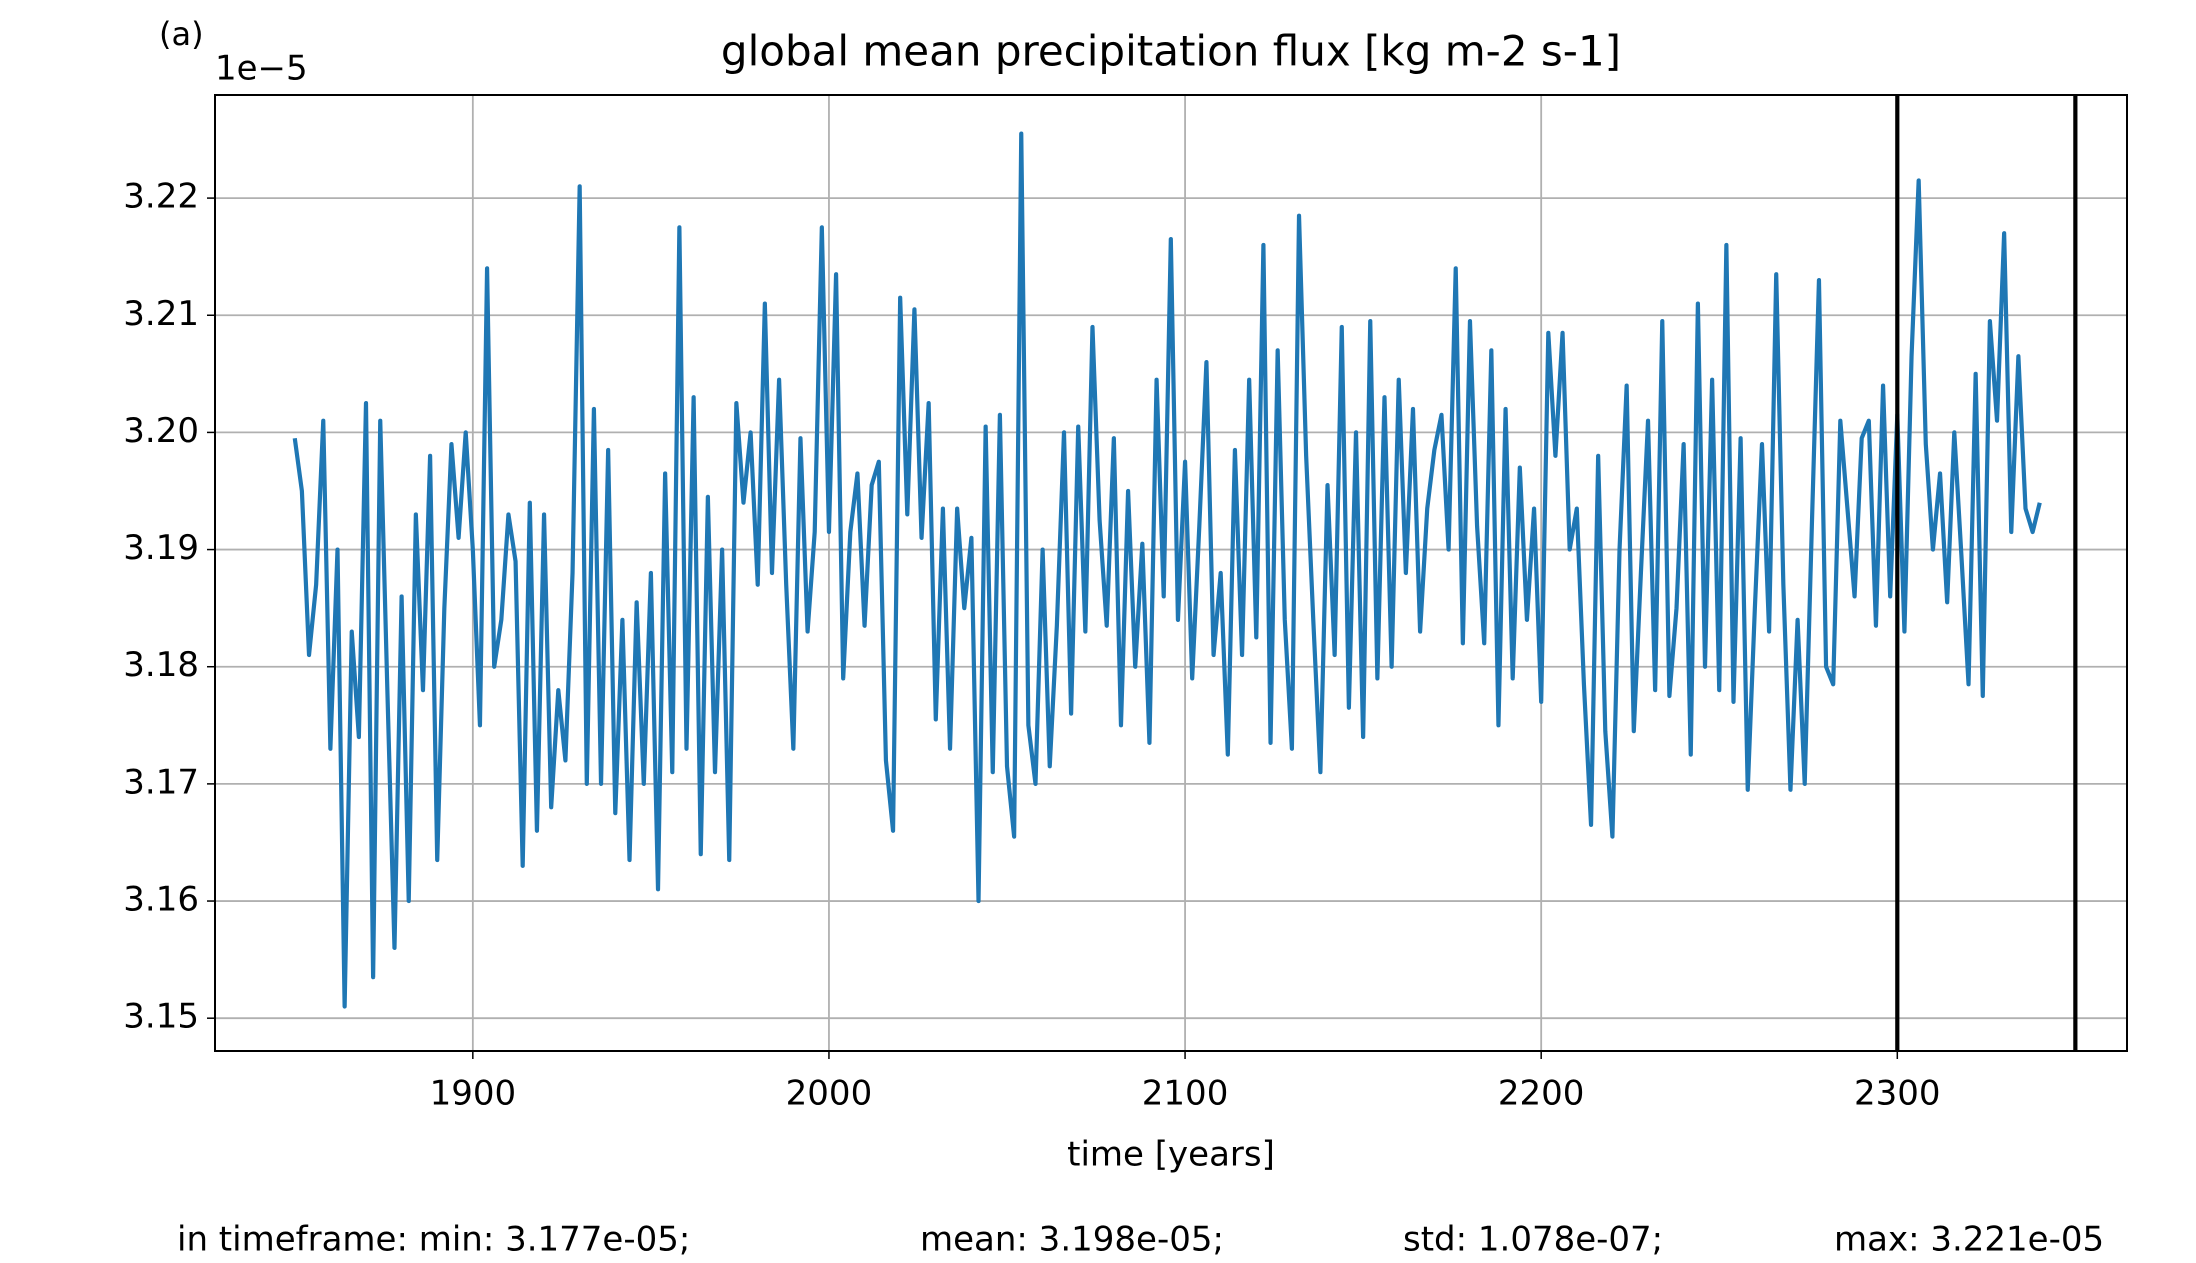  Describe the element at coordinates (161, 782) in the screenshot. I see `y-tick-label: 3.17` at that location.